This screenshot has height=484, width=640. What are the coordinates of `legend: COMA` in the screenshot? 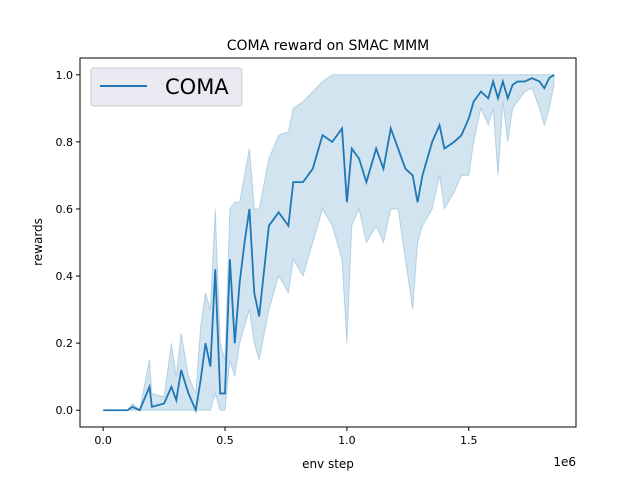 It's located at (166, 87).